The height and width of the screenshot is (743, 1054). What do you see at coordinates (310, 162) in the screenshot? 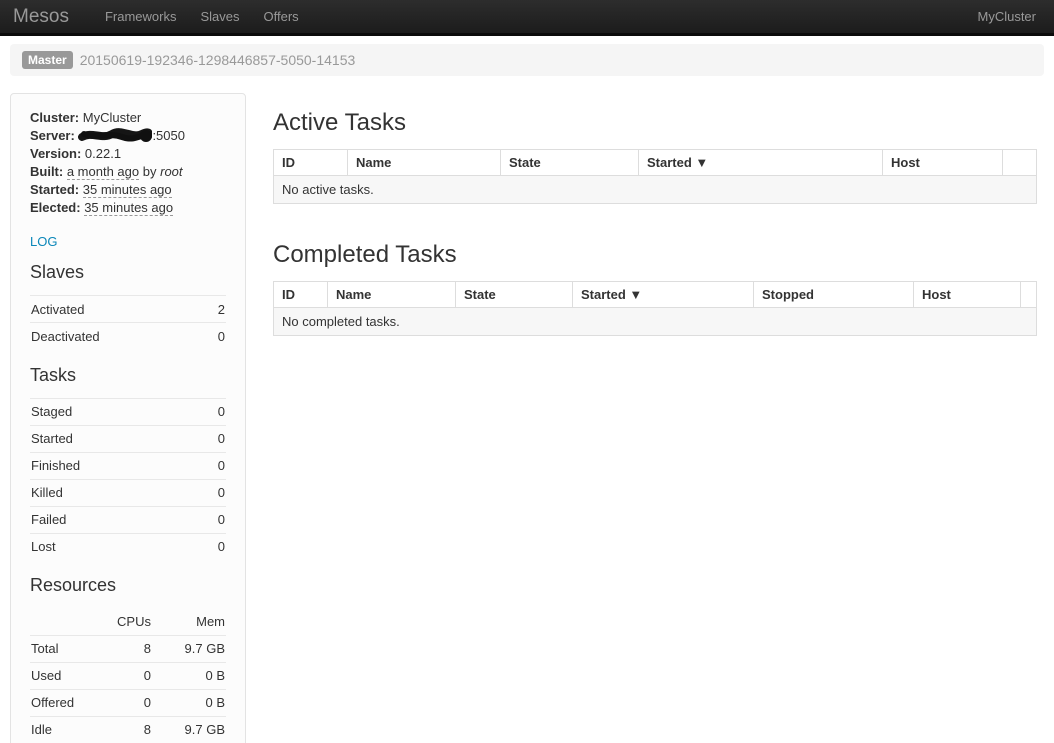
I see `active-col-id: ID` at bounding box center [310, 162].